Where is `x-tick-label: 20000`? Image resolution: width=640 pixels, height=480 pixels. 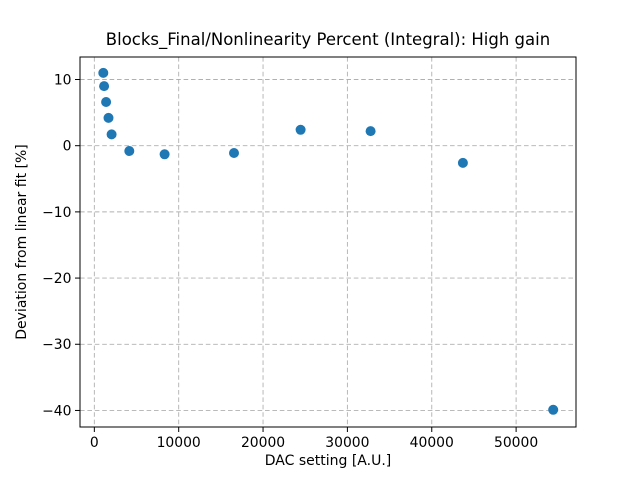
x-tick-label: 20000 is located at coordinates (263, 443).